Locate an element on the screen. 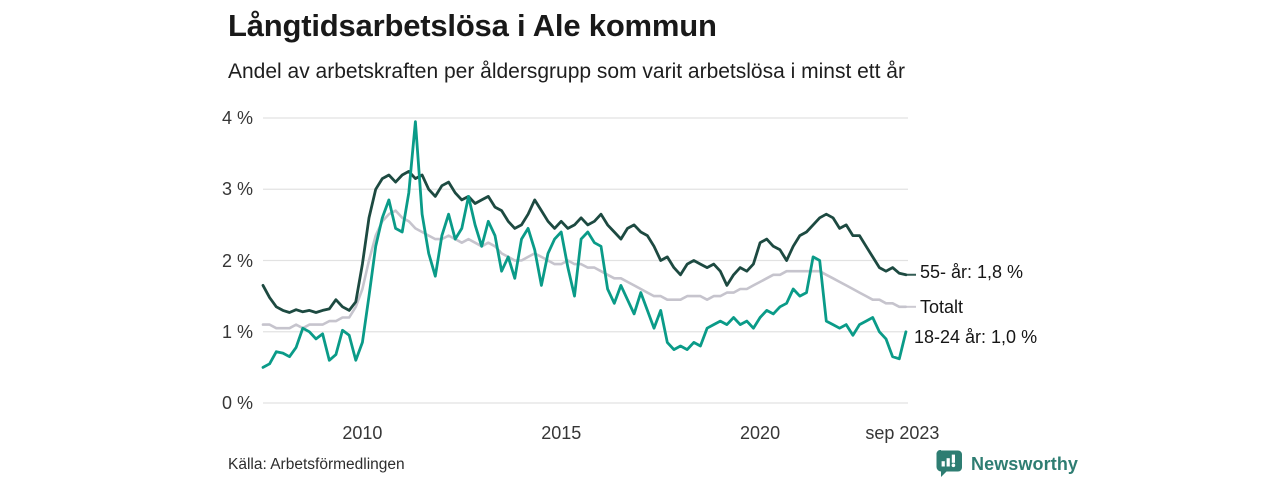  chart-title: Långtidsarbetslösa i Ale kommun is located at coordinates (472, 25).